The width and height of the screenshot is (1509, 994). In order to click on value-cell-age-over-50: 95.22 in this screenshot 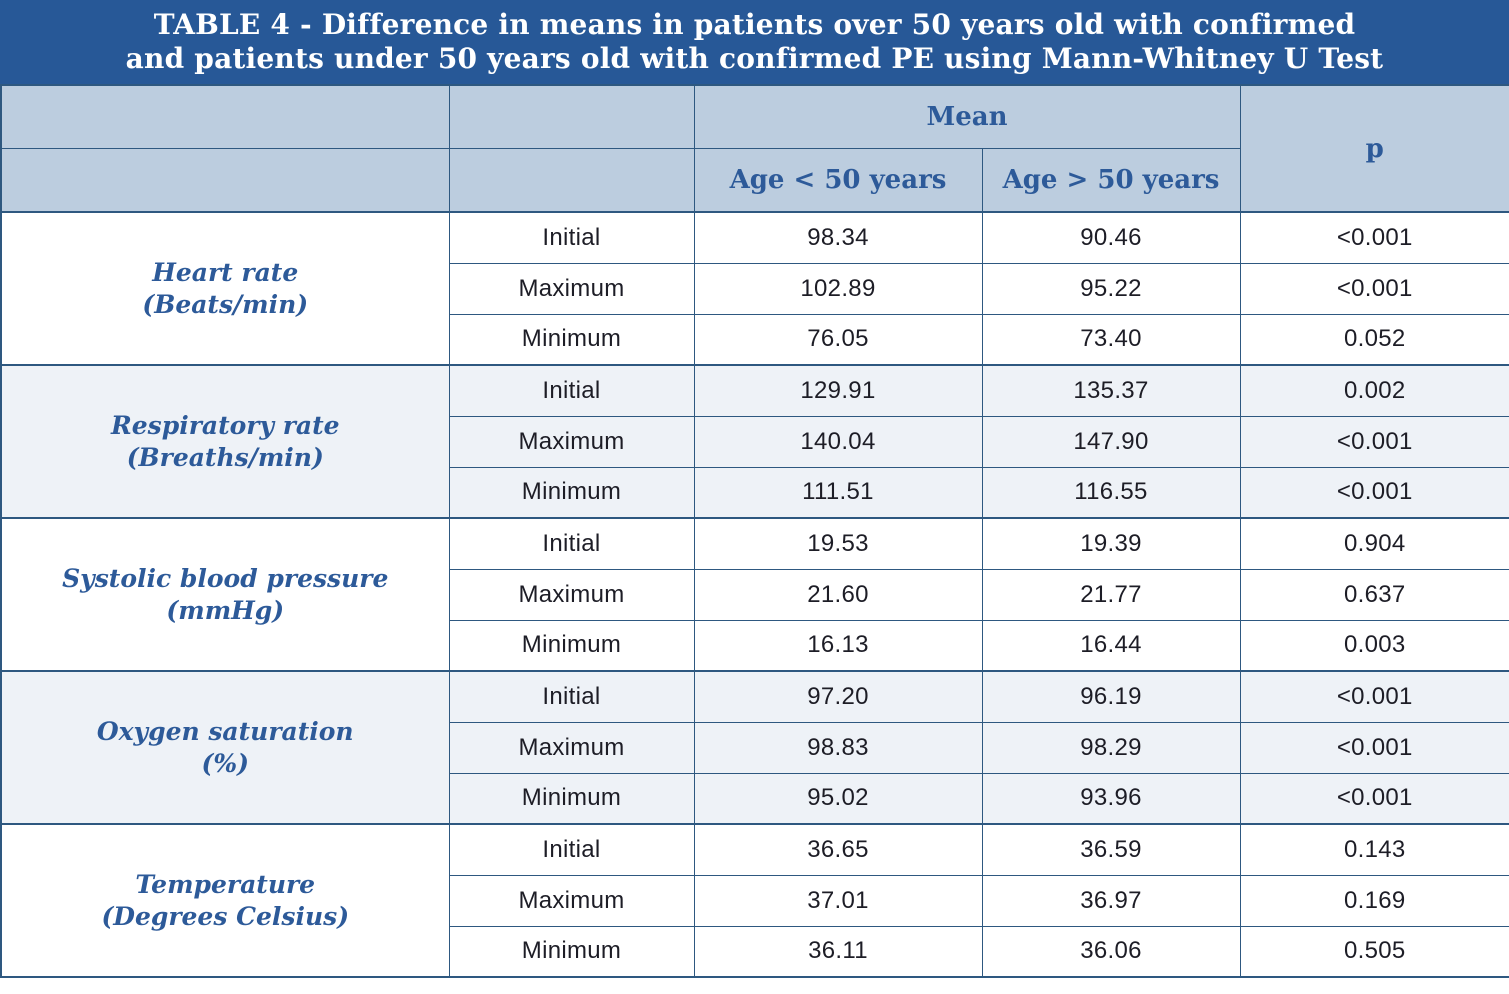, I will do `click(1111, 288)`.